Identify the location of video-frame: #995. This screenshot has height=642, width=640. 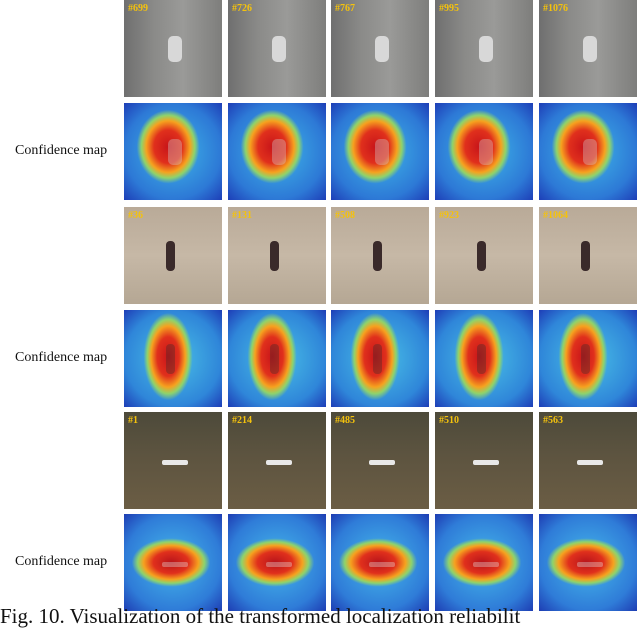
(484, 48).